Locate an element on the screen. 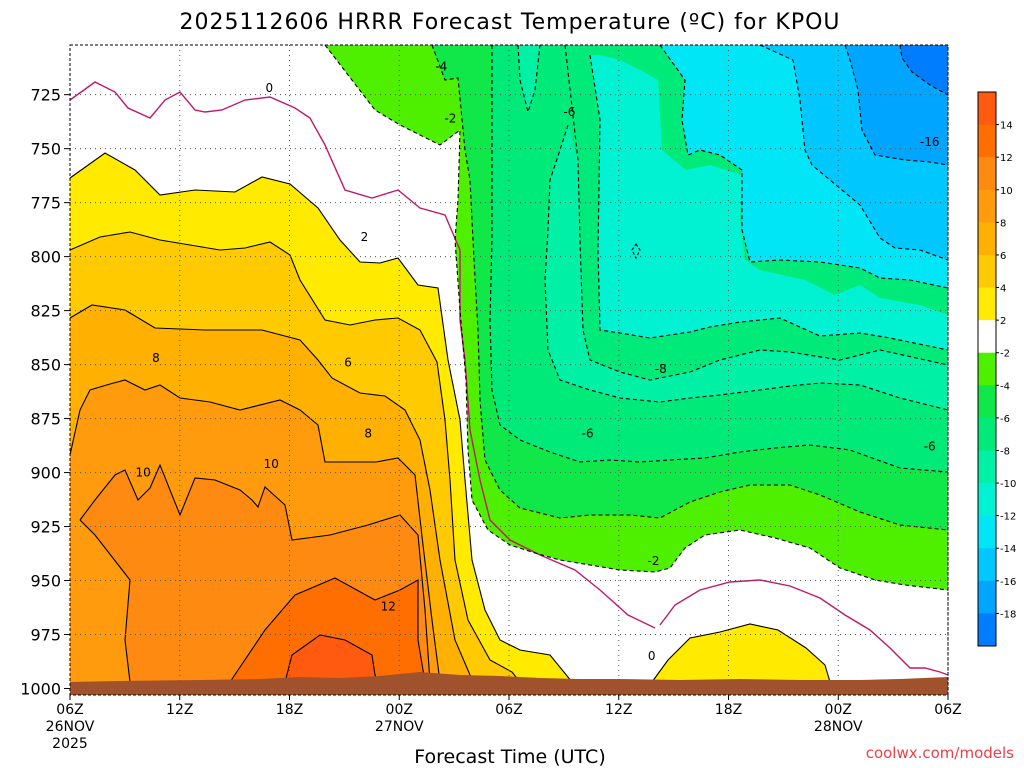  band-minus10-to-minus12 is located at coordinates (756, 197).